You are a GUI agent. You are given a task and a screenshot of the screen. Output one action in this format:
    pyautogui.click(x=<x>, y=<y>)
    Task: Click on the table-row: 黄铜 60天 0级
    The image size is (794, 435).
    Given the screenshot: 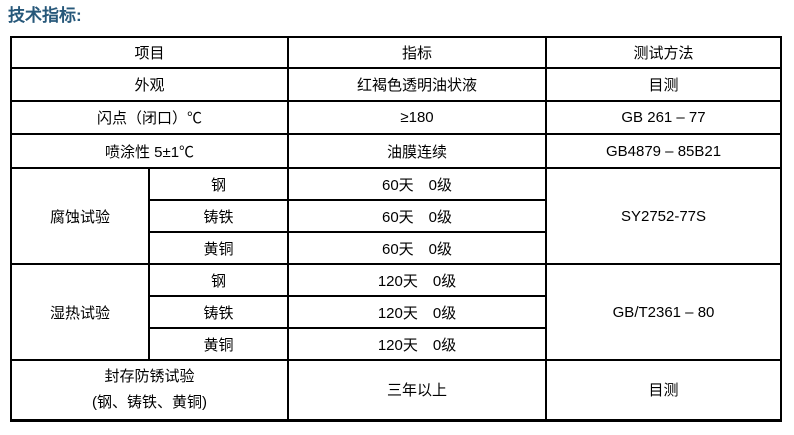 What is the action you would take?
    pyautogui.click(x=396, y=248)
    